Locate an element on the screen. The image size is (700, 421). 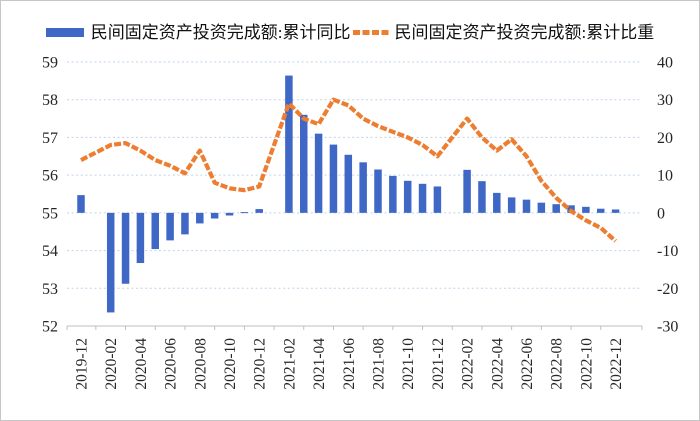
x-axis-label: 2020-12 is located at coordinates (260, 364).